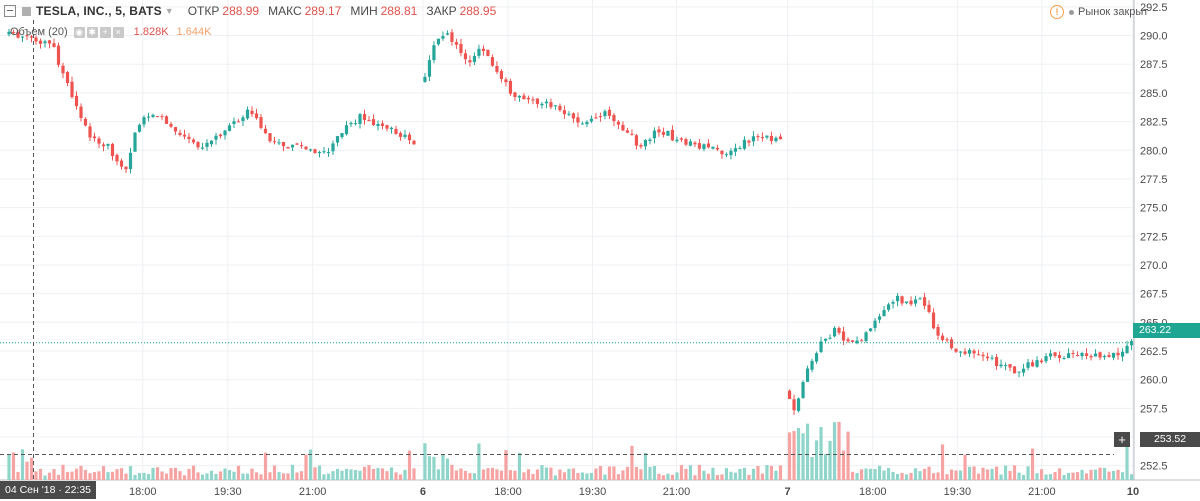 The height and width of the screenshot is (501, 1200). Describe the element at coordinates (105, 32) in the screenshot. I see `add-icon: +` at that location.